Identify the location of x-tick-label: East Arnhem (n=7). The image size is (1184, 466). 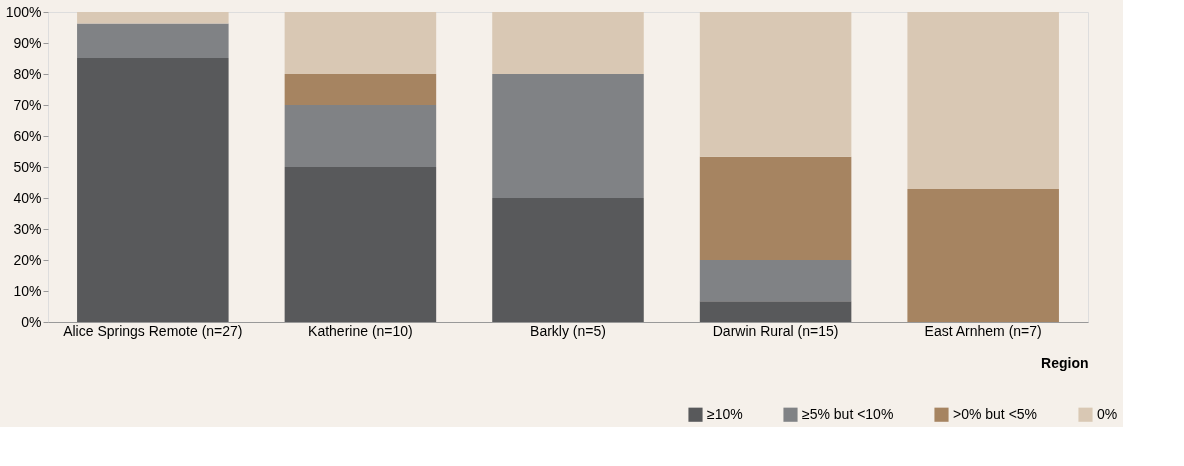
(983, 330).